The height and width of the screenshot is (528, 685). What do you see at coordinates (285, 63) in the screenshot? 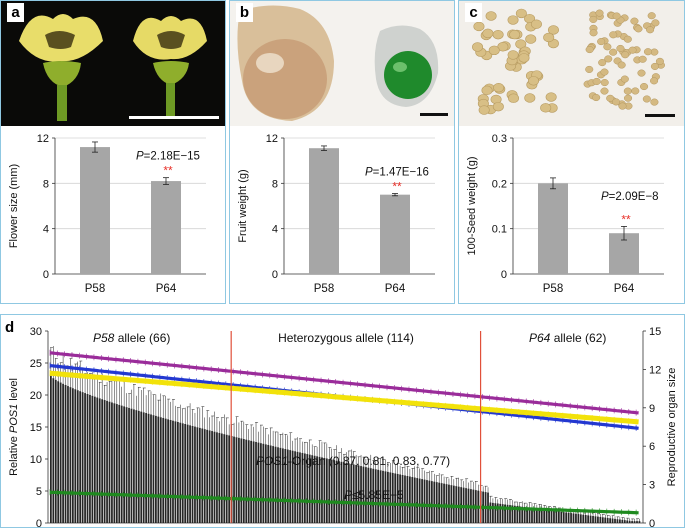
I see `fruit-left` at bounding box center [285, 63].